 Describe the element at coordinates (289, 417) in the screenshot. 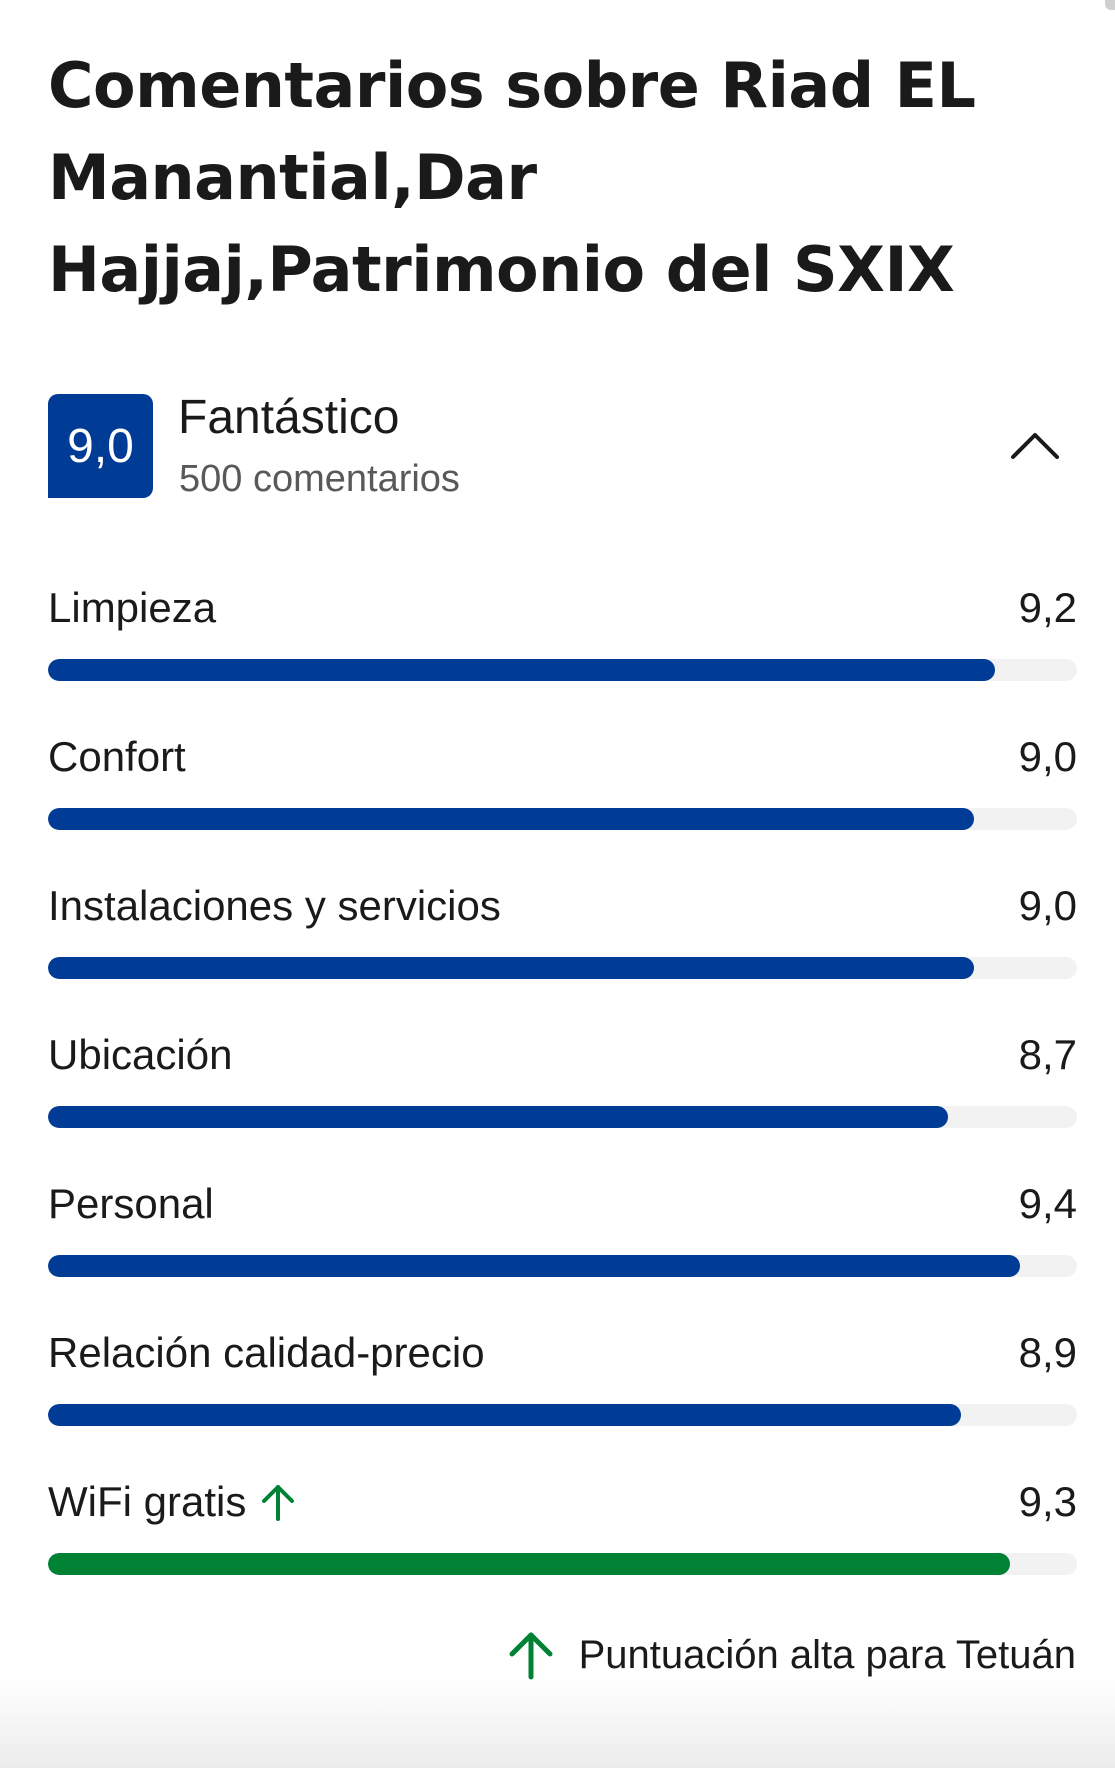

I see `score-label: Fantástico` at that location.